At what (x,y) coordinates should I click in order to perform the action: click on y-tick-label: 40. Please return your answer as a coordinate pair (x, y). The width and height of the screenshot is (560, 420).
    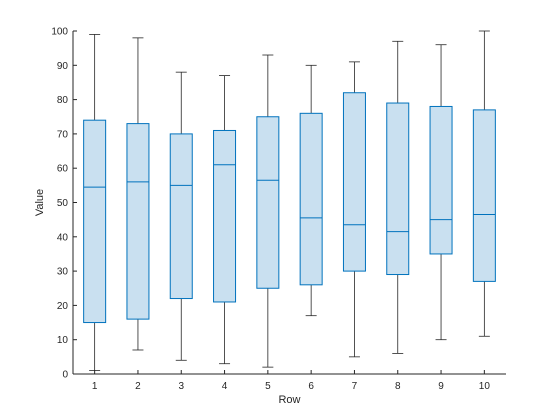
    Looking at the image, I should click on (63, 237).